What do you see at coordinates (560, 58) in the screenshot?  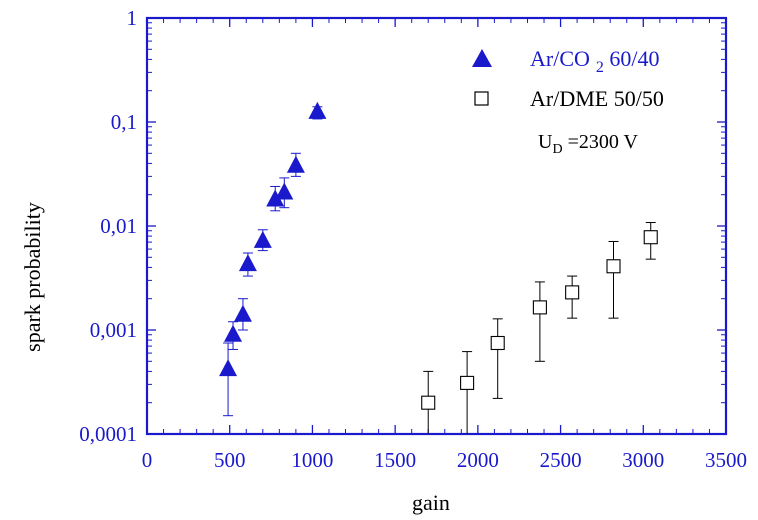 I see `legend-label-ar-co2-main: Ar/CO` at bounding box center [560, 58].